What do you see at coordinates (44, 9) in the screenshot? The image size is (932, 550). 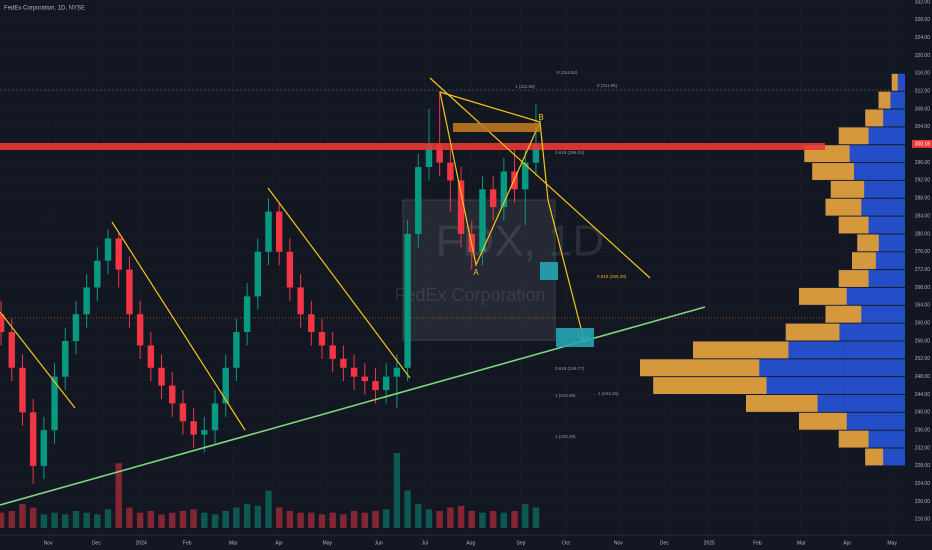 I see `chart-title: FedEx Corporation, 1D, NYSE` at bounding box center [44, 9].